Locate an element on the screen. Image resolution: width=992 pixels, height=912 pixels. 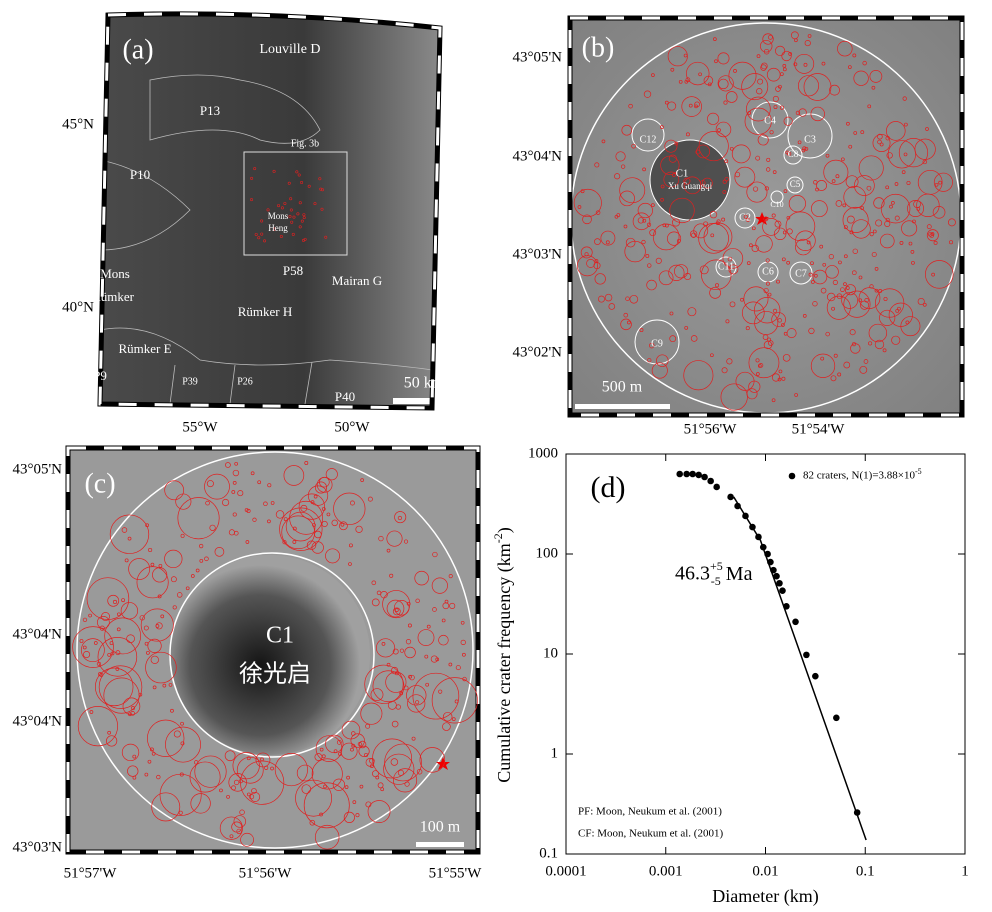
legend-label: 82 craters, N(1)=3.88×10-5 is located at coordinates (862, 474).